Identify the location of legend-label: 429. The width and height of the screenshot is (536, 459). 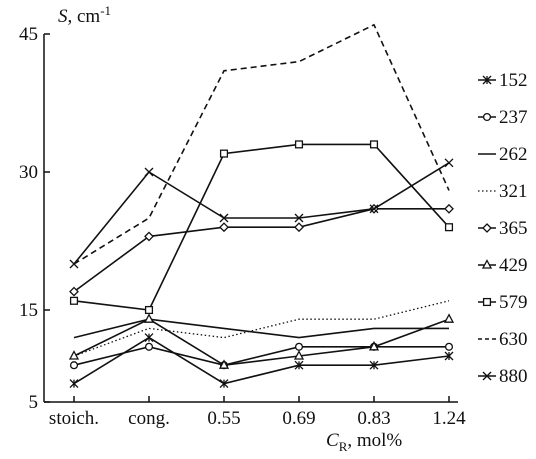
(513, 265).